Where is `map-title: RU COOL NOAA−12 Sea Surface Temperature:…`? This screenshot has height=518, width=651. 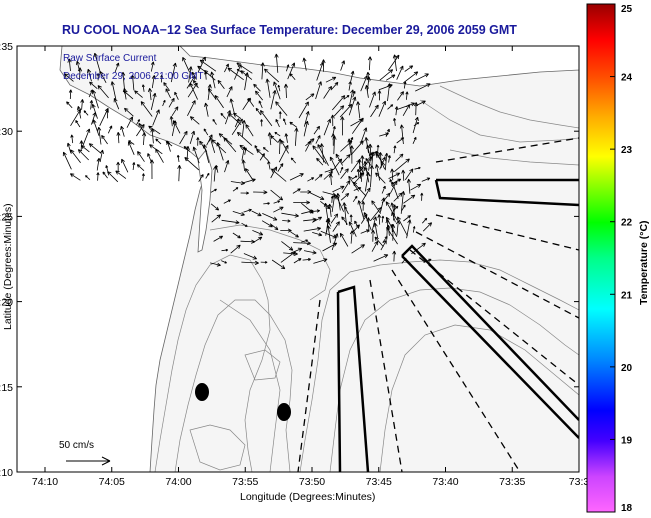 map-title: RU COOL NOAA−12 Sea Surface Temperature:… is located at coordinates (289, 30).